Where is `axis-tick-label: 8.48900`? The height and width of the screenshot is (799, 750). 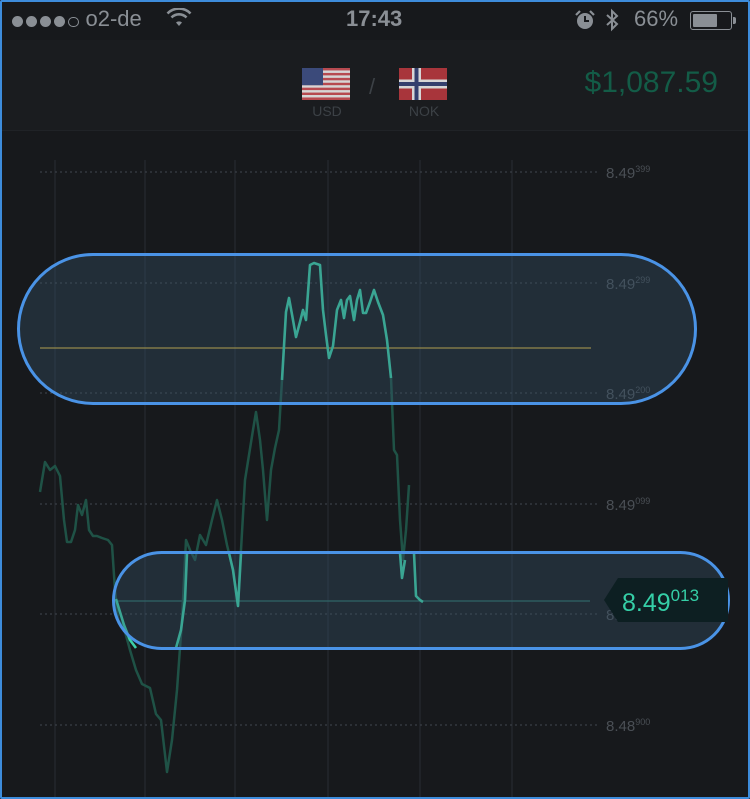
axis-tick-label: 8.48900 is located at coordinates (628, 726).